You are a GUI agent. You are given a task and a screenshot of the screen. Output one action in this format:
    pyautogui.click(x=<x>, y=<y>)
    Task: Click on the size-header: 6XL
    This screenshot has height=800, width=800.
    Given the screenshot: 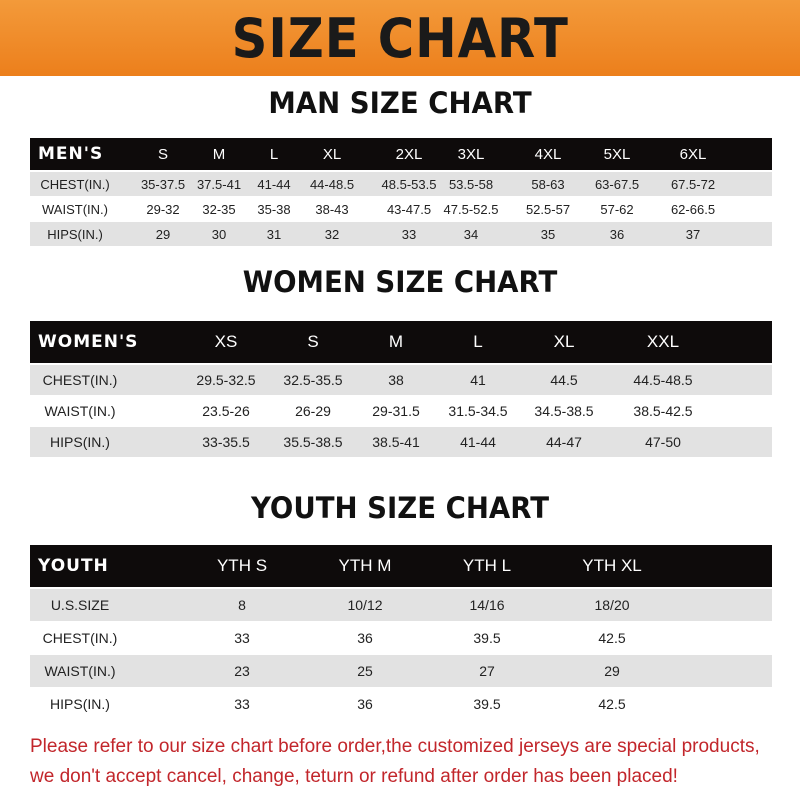 What is the action you would take?
    pyautogui.click(x=693, y=154)
    